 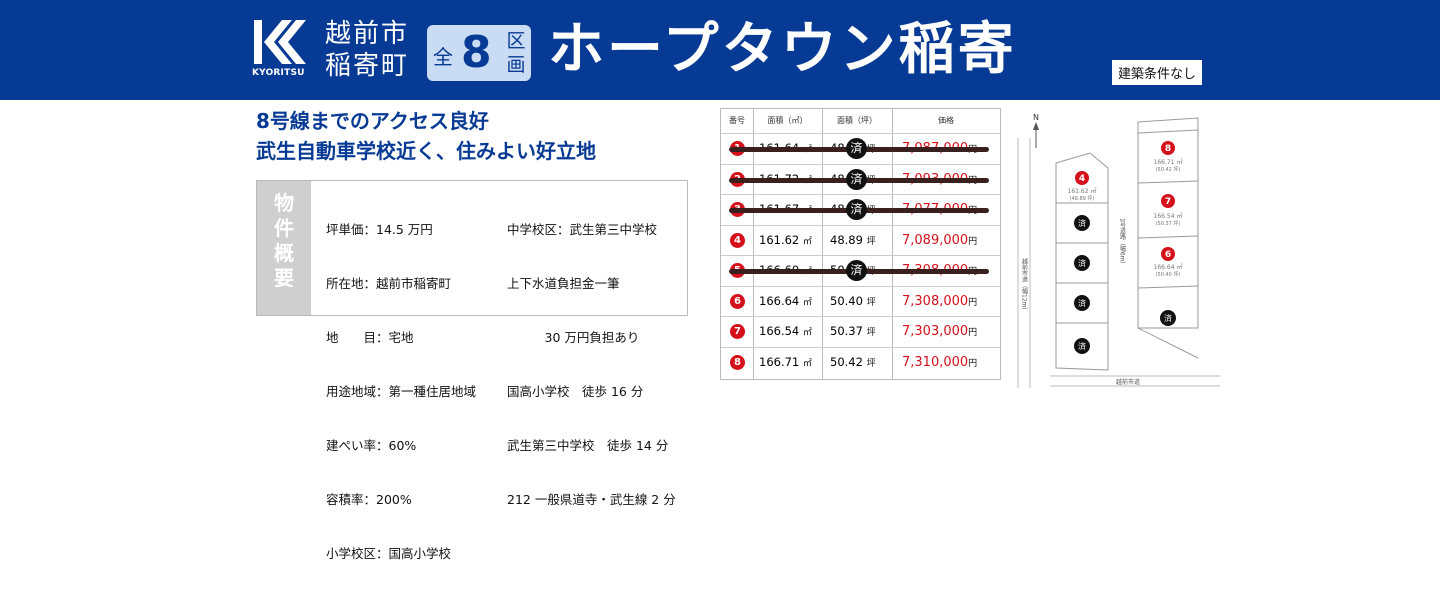 I want to click on price: 7,308,000円, so click(x=950, y=301).